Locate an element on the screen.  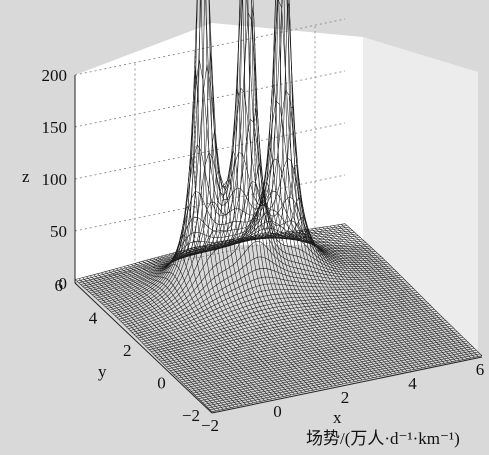
z-tick-labels: 0 50 100 150 200 is located at coordinates (55, 179).